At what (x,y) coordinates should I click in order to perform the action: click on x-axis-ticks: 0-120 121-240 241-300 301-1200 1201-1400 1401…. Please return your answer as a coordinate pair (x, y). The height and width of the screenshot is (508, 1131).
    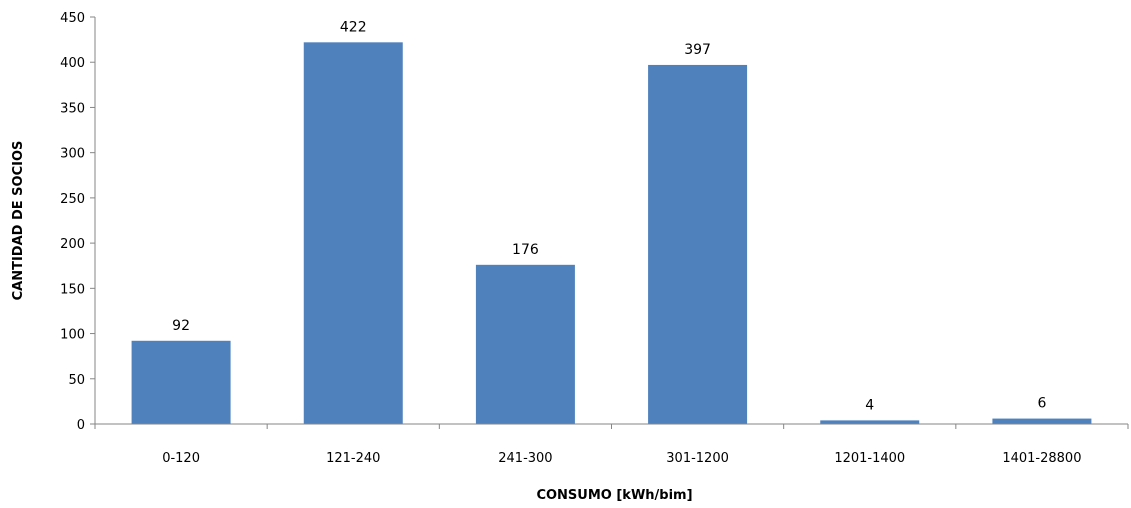
    Looking at the image, I should click on (611, 445).